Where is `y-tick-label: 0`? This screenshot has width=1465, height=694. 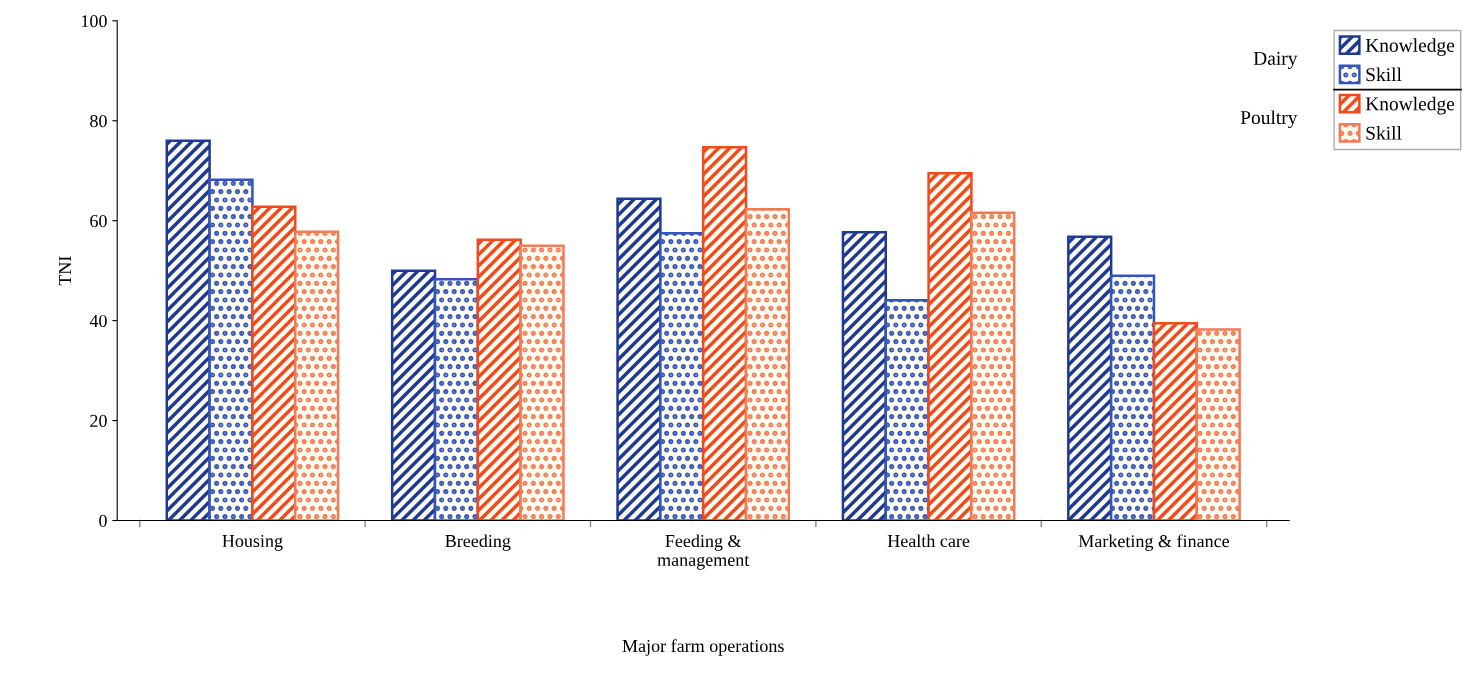 y-tick-label: 0 is located at coordinates (103, 520).